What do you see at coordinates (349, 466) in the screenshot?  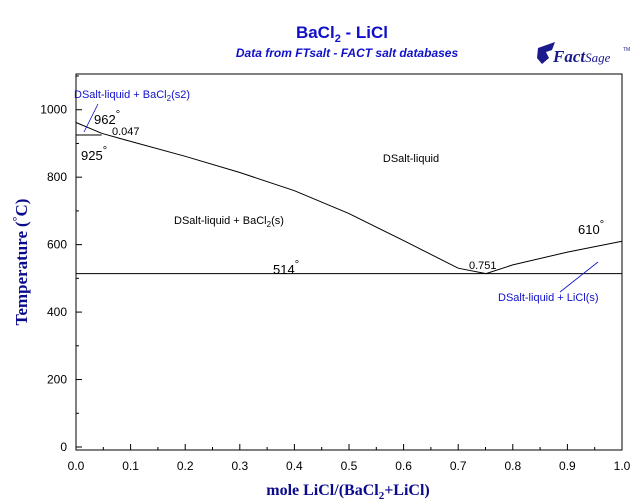 I see `x-tick-label: 0.5` at bounding box center [349, 466].